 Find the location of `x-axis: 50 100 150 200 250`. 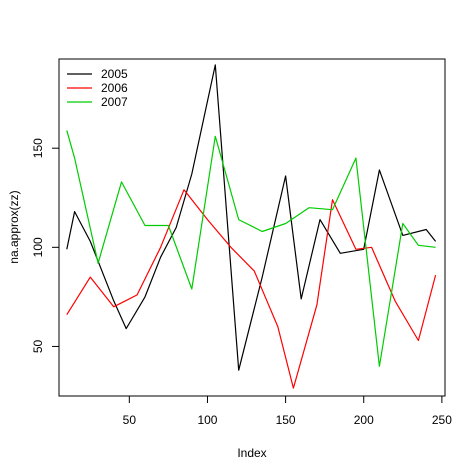

x-axis: 50 100 150 200 250 is located at coordinates (287, 411).